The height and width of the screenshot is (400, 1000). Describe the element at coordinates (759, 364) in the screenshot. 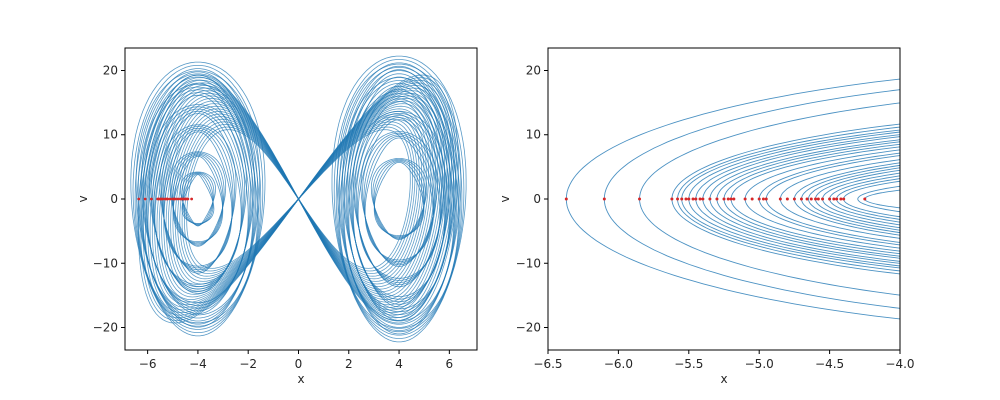

I see `right-x-tick-label: −5.0` at that location.